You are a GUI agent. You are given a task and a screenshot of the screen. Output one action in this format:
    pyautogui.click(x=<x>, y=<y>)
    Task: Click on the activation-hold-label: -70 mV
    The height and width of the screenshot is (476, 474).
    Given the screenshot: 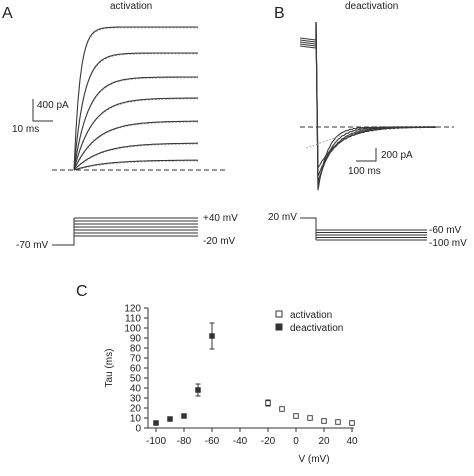 What is the action you would take?
    pyautogui.click(x=32, y=245)
    